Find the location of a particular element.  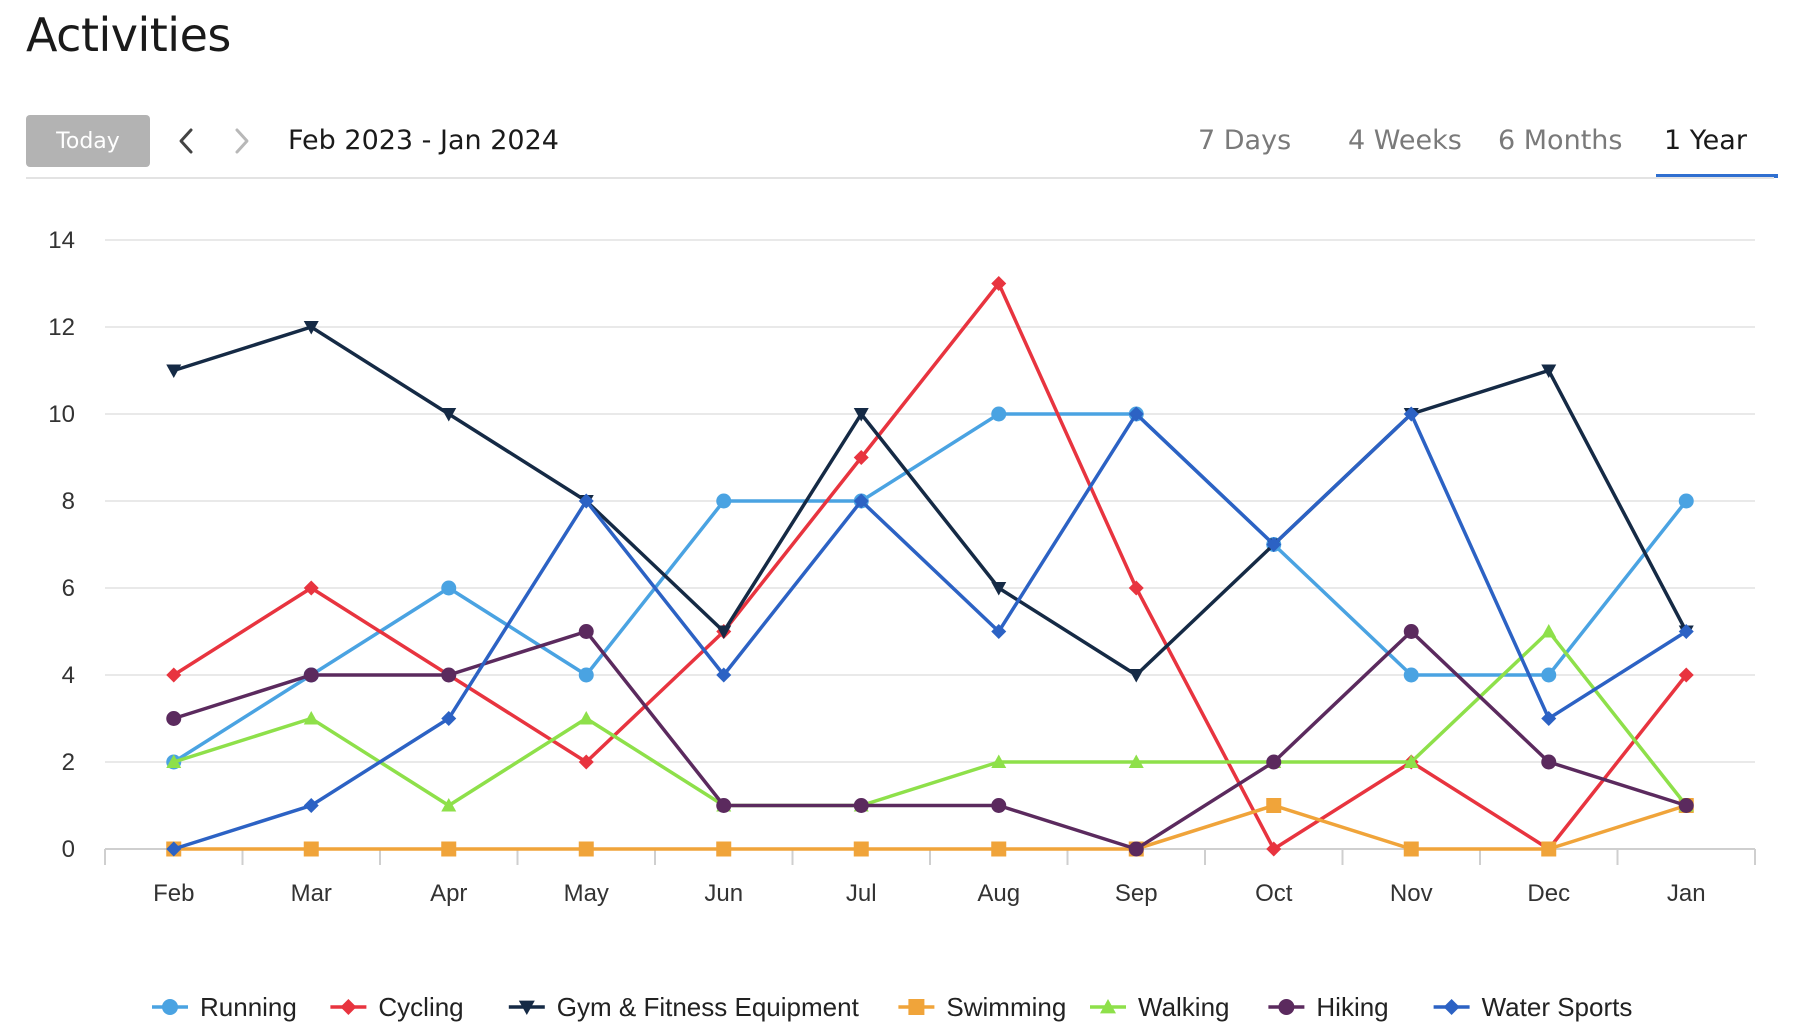

legend-label: Swimming is located at coordinates (1006, 1007).